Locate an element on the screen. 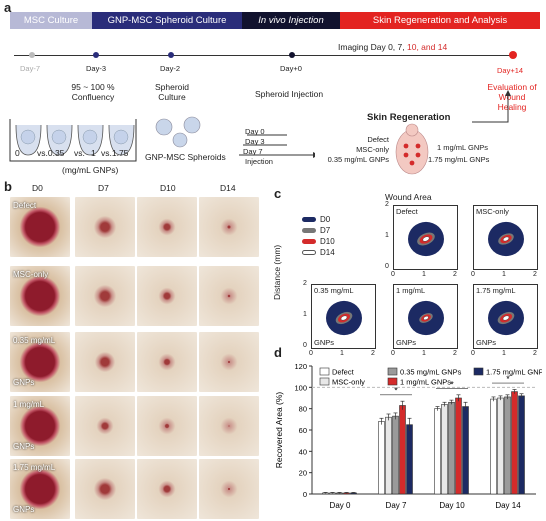 This screenshot has width=546, height=521. wound-photo-r2-c2 is located at coordinates (105, 296).